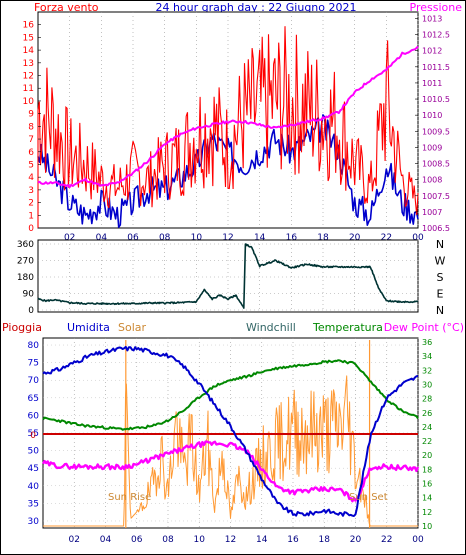 This screenshot has width=466, height=555. Describe the element at coordinates (427, 526) in the screenshot. I see `temperature-tick-label: 10` at that location.